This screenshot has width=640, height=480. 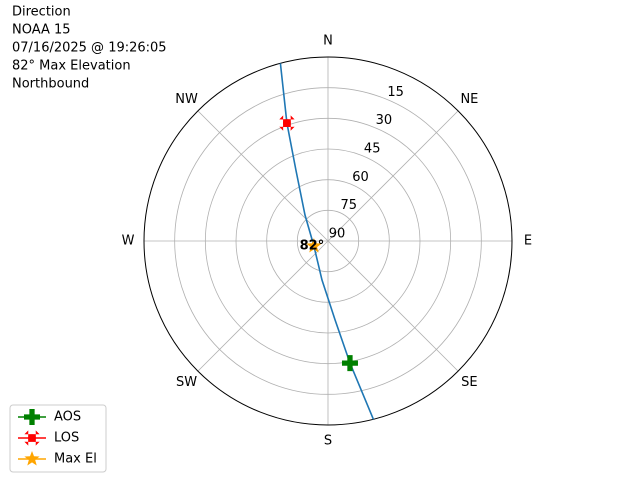 What do you see at coordinates (66, 438) in the screenshot?
I see `legend-label: LOS` at bounding box center [66, 438].